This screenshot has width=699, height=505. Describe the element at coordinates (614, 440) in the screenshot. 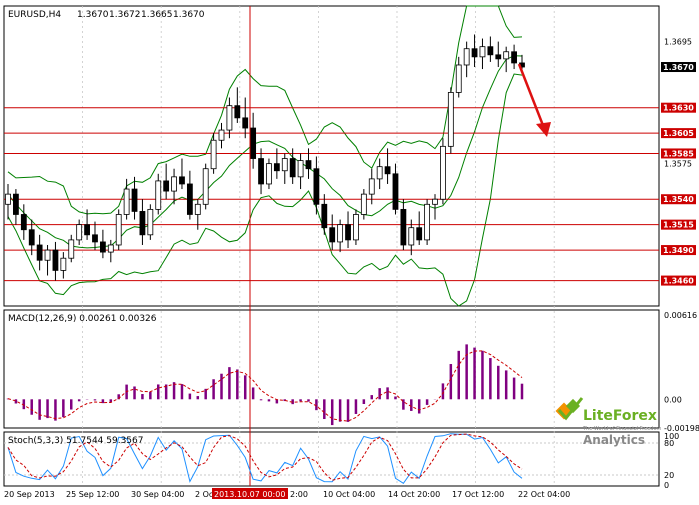

I see `logo-product: Analytics` at that location.